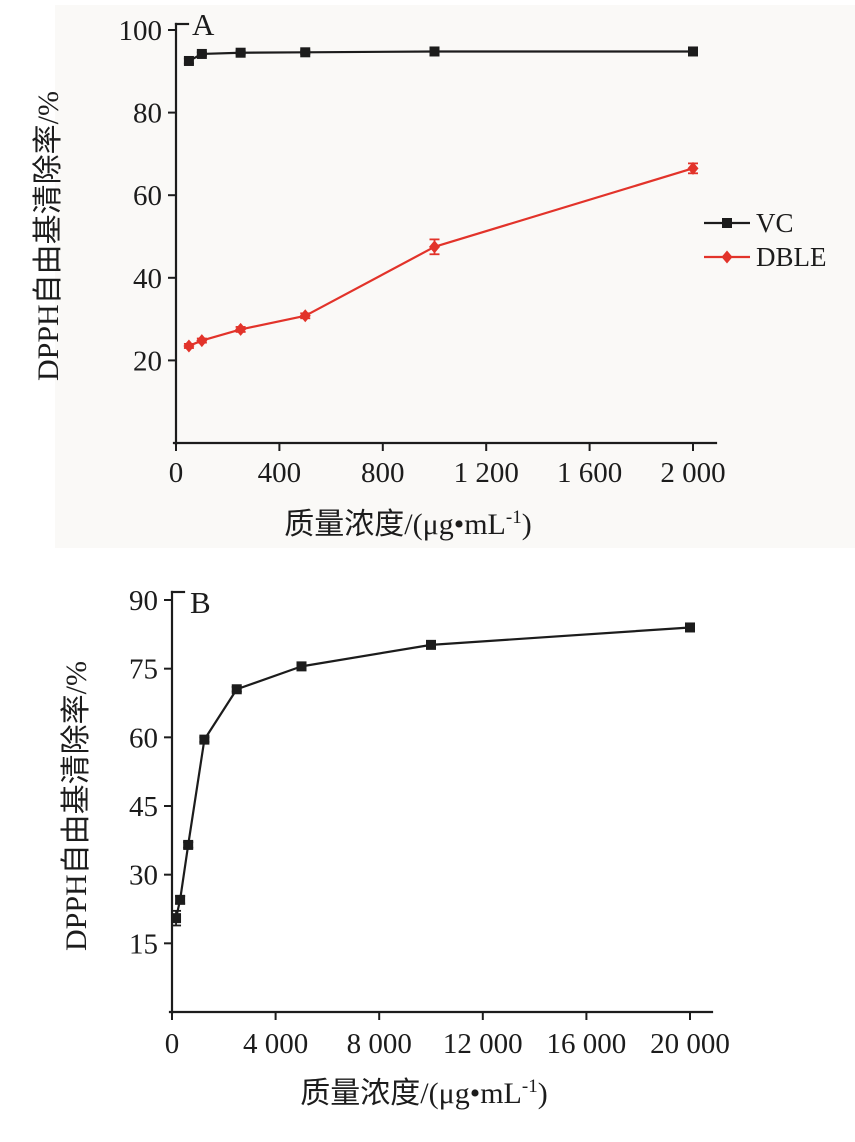 This screenshot has width=855, height=1142. What do you see at coordinates (143, 807) in the screenshot?
I see `y-tick-label: 45` at bounding box center [143, 807].